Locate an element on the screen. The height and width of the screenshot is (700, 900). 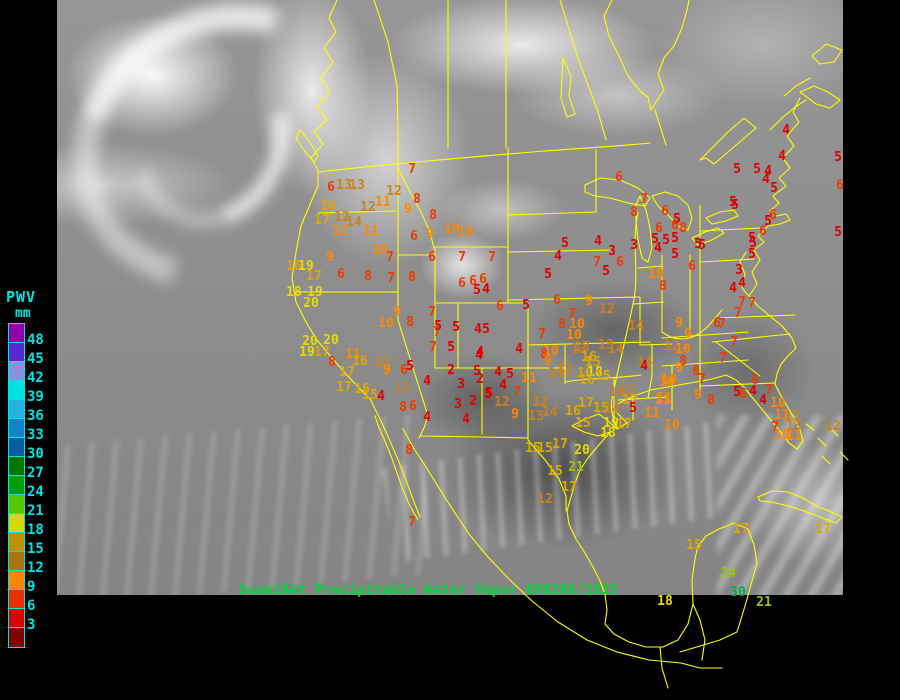
lake-winnipeg is located at coordinates (568, 87).